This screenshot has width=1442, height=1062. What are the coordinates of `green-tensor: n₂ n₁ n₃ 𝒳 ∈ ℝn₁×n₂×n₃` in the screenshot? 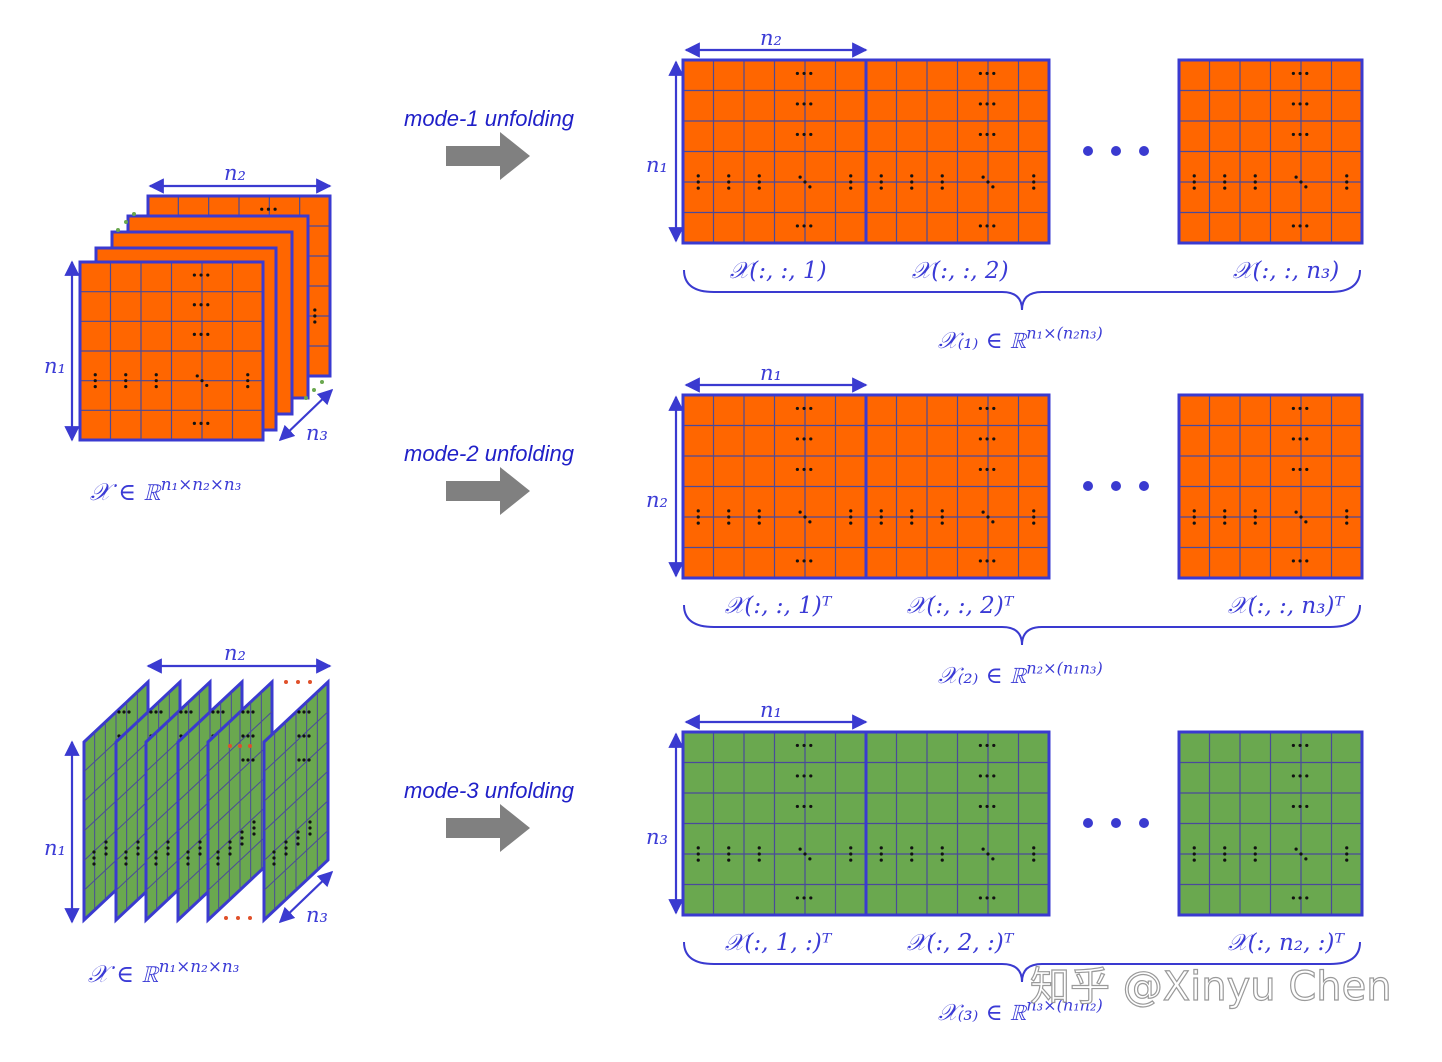 It's located at (189, 814).